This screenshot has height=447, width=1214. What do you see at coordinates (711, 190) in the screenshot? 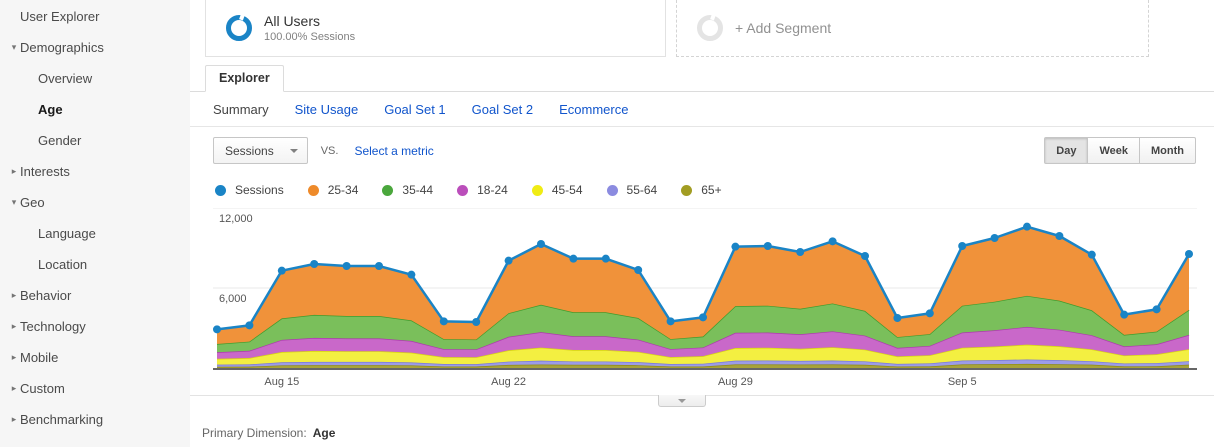
I see `legend-label: 65+` at bounding box center [711, 190].